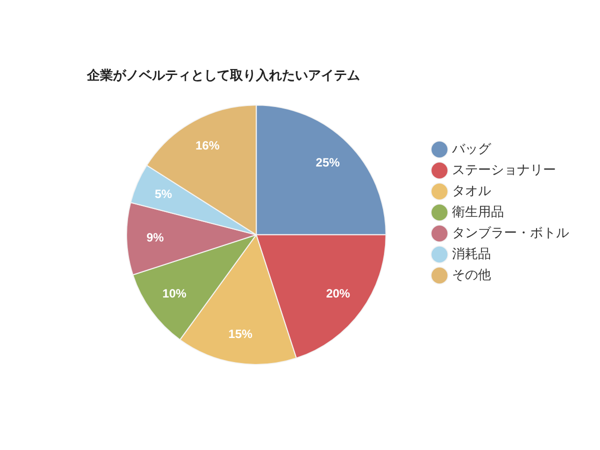 The image size is (600, 450). Describe the element at coordinates (207, 145) in the screenshot. I see `data-label: 16%` at that location.